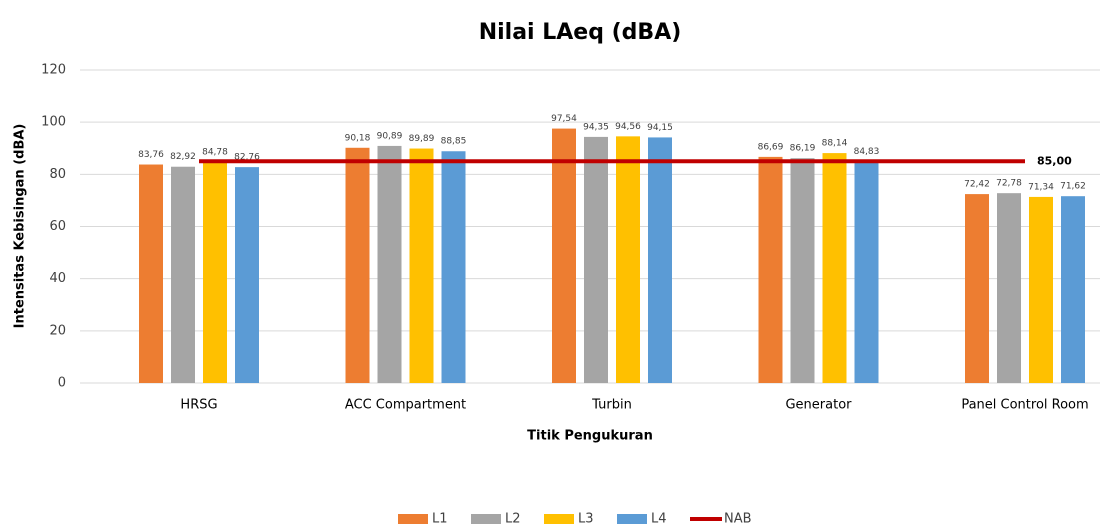  What do you see at coordinates (977, 185) in the screenshot?
I see `data-label: 72,42` at bounding box center [977, 185].